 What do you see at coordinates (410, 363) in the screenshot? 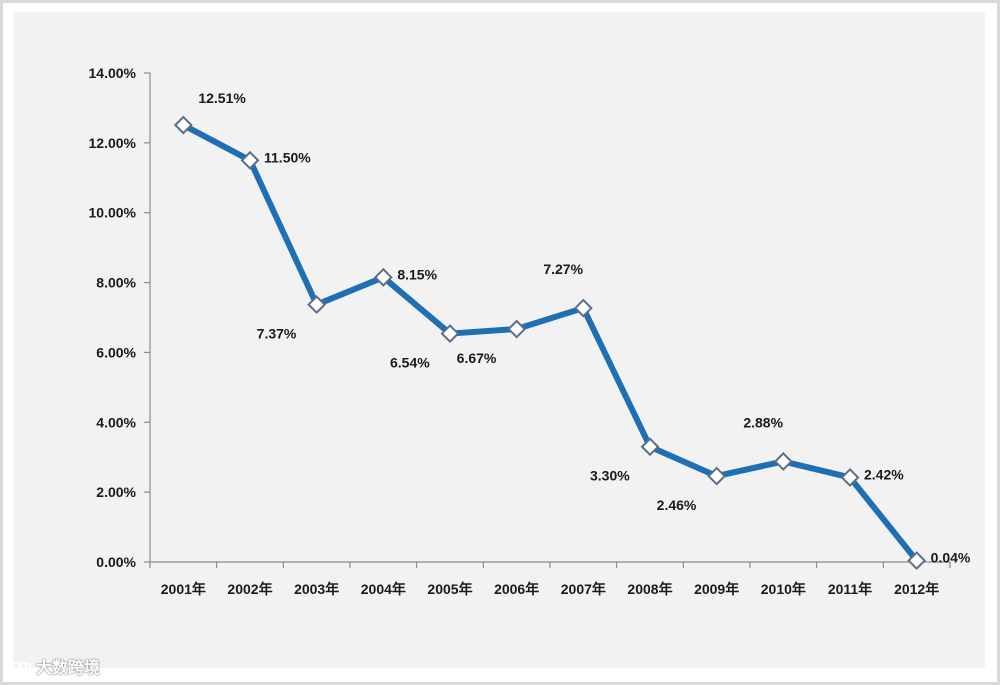
I see `data-label: 6.54%` at bounding box center [410, 363].